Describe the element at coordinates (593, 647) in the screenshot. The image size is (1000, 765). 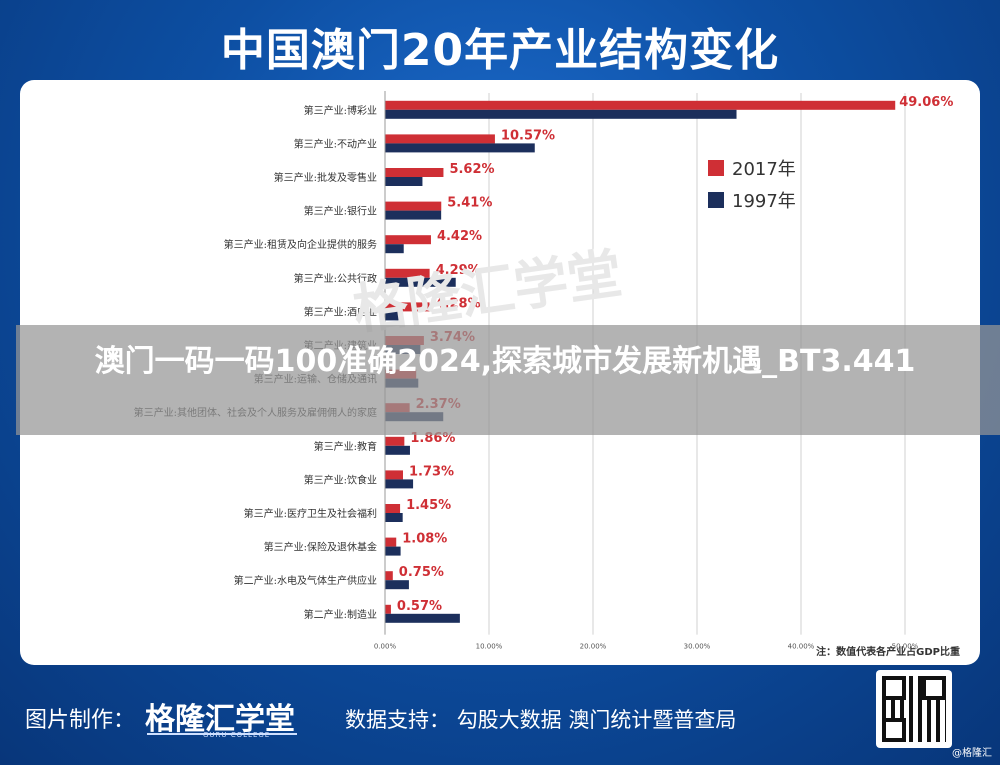
I see `x-tick-label: 20.00%` at that location.